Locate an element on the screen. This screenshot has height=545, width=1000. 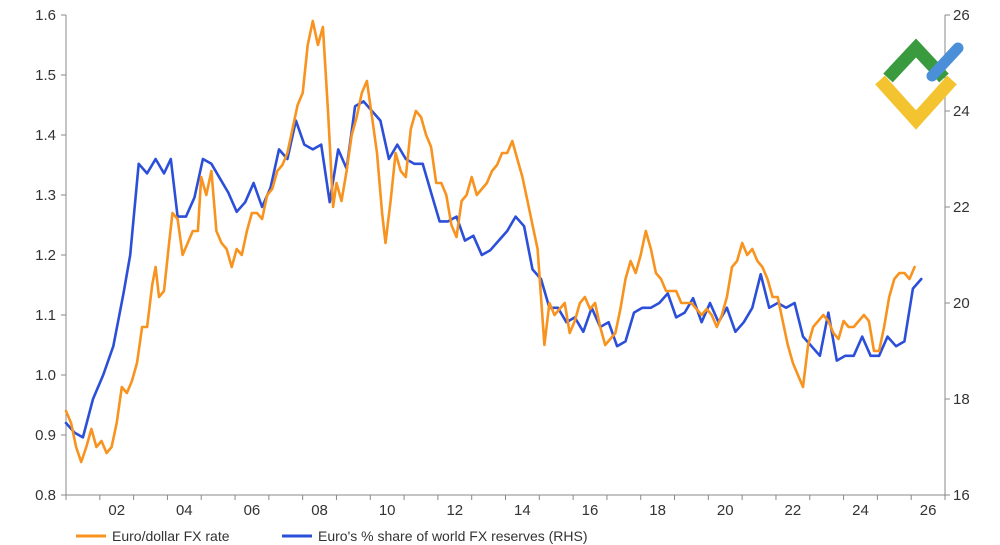
right-tick-label: 16 is located at coordinates (961, 495).